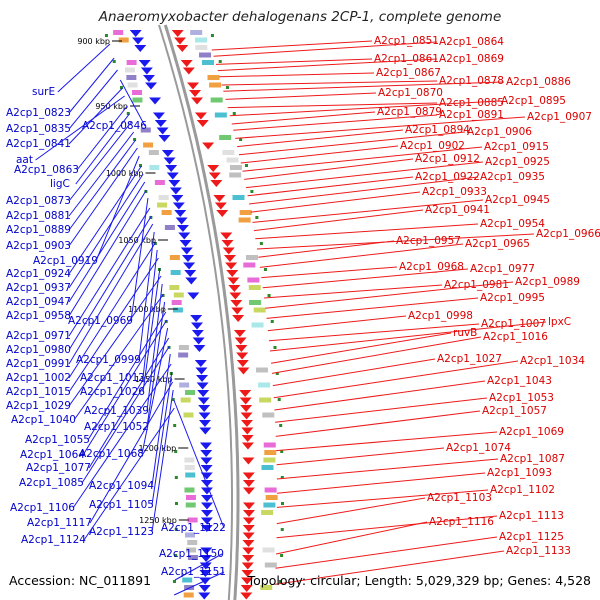 The height and width of the screenshot is (600, 600). I want to click on gene-label-right: ruvB, so click(465, 333).